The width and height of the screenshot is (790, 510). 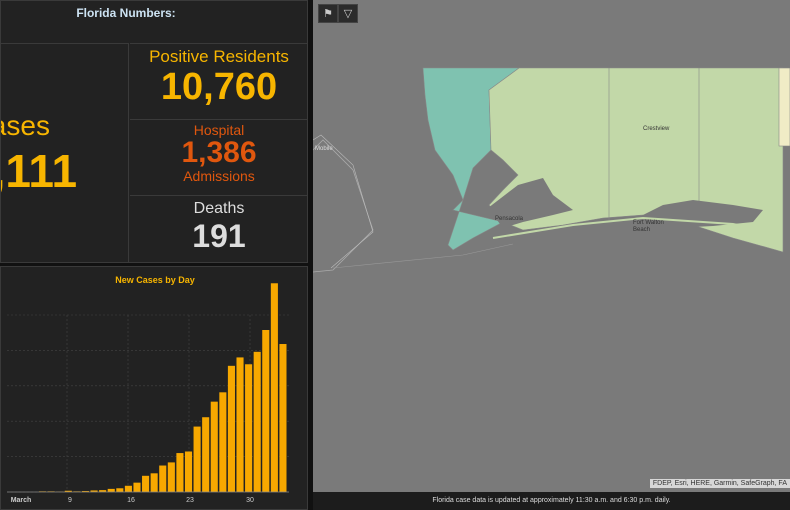 What do you see at coordinates (324, 149) in the screenshot?
I see `mobile-label: Mobile` at bounding box center [324, 149].